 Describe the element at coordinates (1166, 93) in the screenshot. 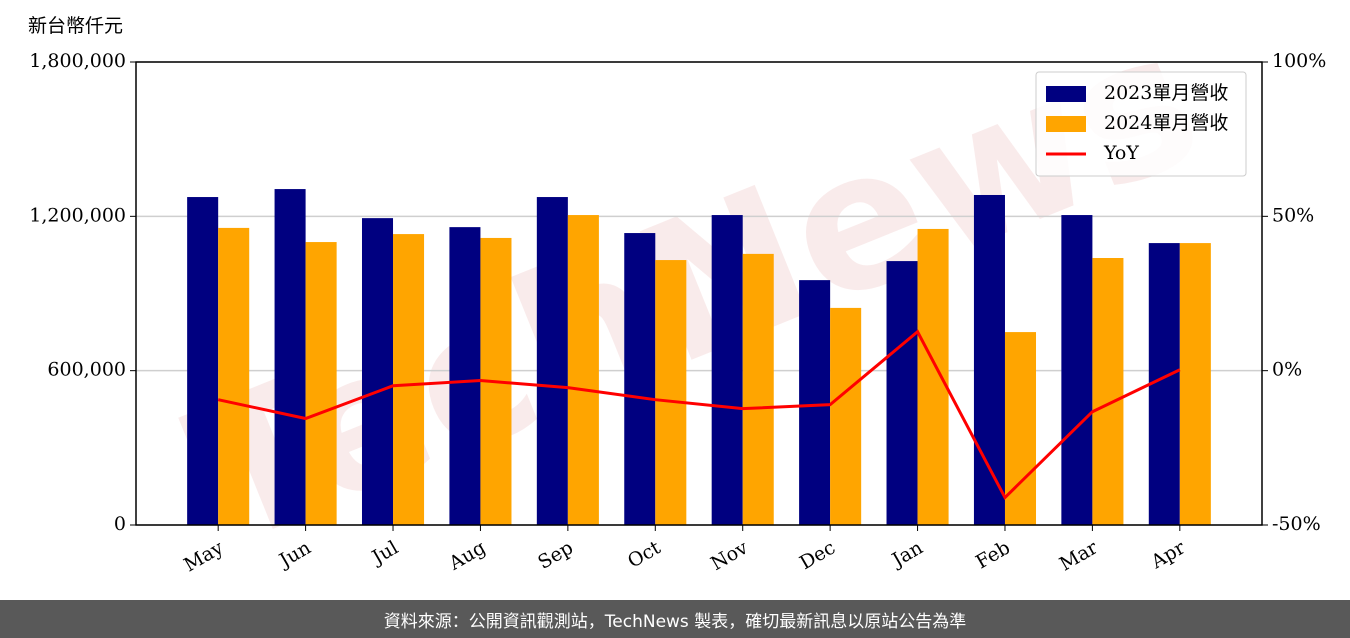

I see `legend-label: 2023單月營收` at that location.